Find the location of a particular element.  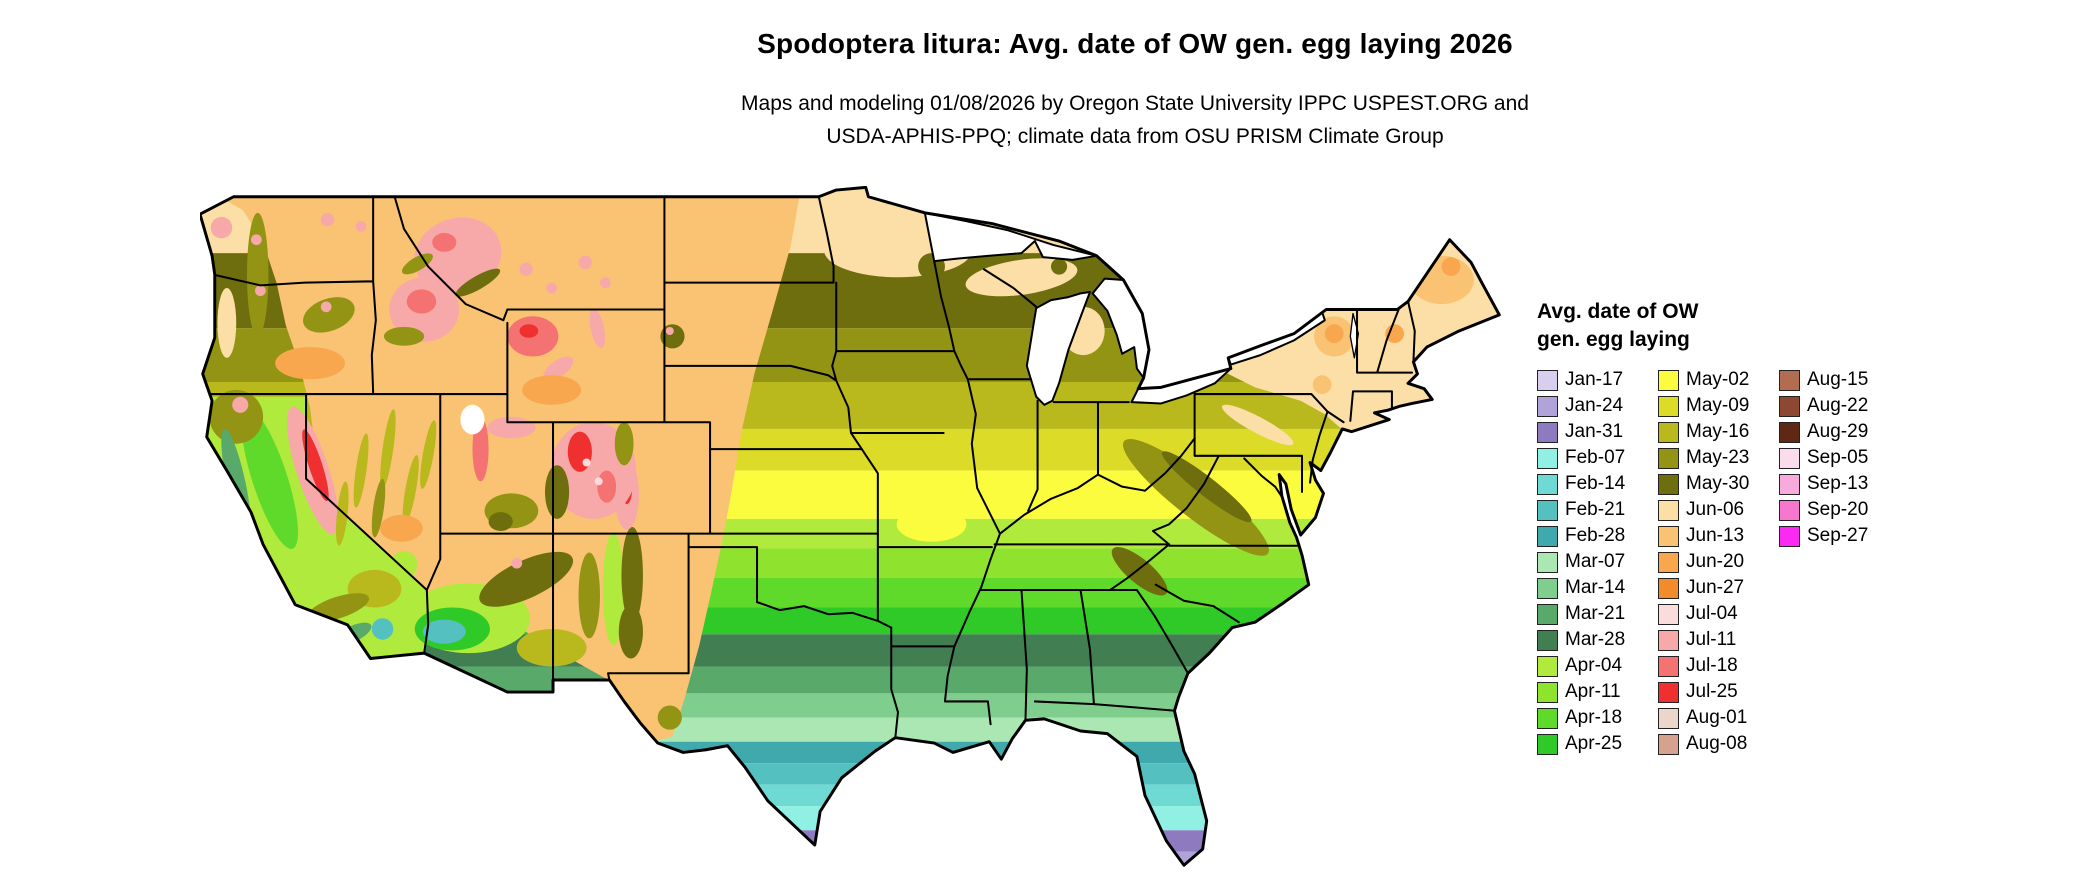

legend-label: Sep-27 is located at coordinates (1838, 536).